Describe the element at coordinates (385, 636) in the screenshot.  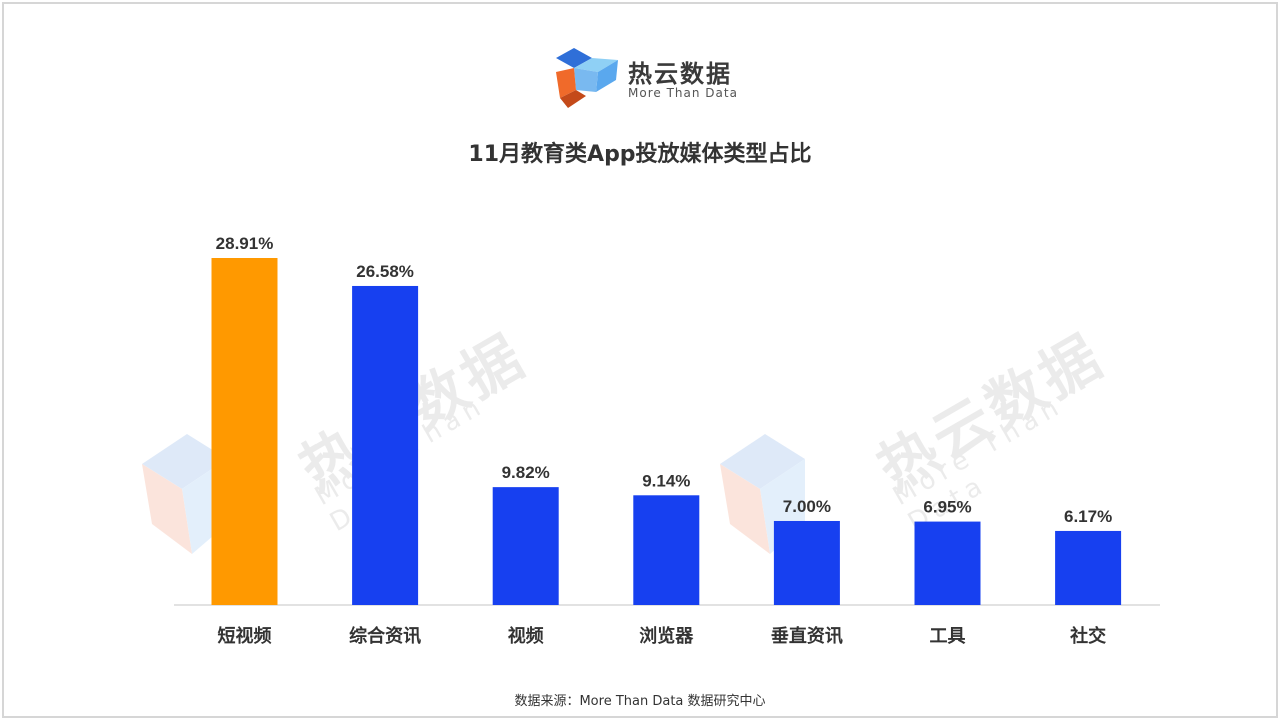
I see `category-label-1: 综合资讯` at that location.